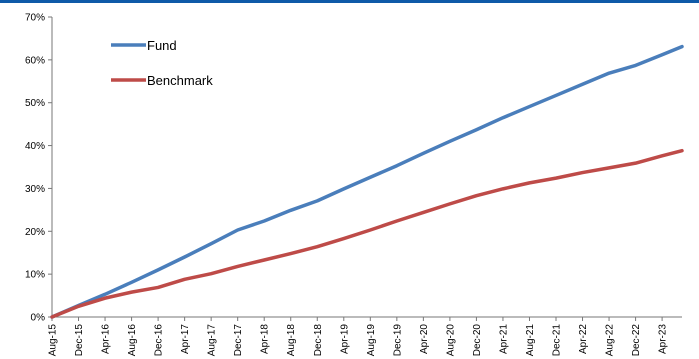 The width and height of the screenshot is (699, 359). Describe the element at coordinates (35, 232) in the screenshot. I see `y-tick-label: 20%` at that location.